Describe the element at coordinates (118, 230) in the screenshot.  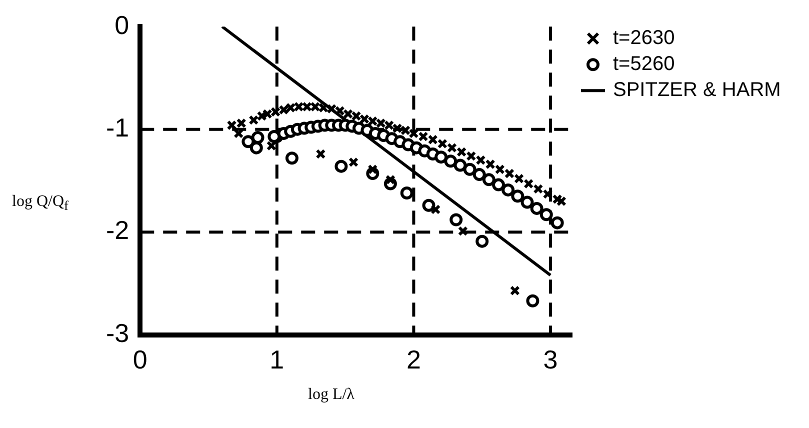
I see `y-tick-label: -2` at that location.